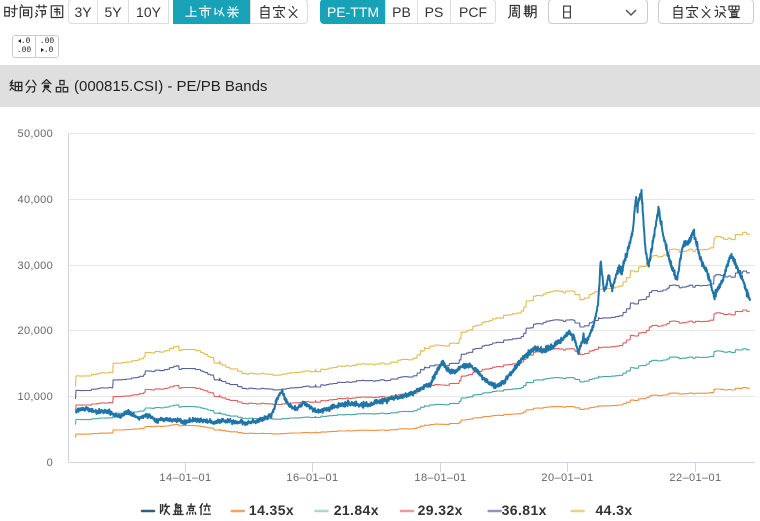 This screenshot has width=760, height=521. Describe the element at coordinates (271, 510) in the screenshot. I see `svg-text: 14.35x` at that location.